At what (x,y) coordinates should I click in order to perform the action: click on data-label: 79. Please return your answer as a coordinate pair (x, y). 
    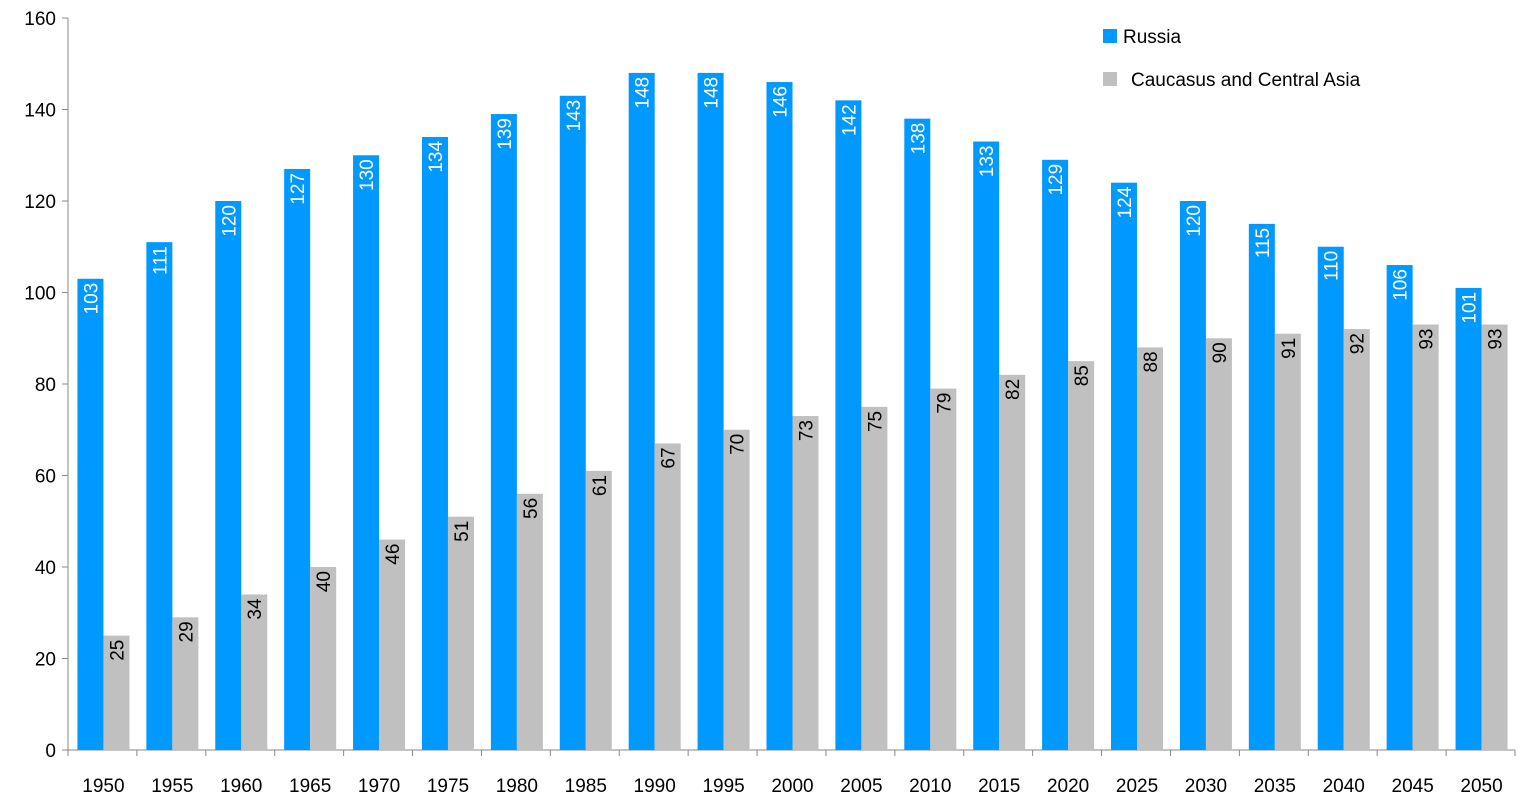
    Looking at the image, I should click on (944, 403).